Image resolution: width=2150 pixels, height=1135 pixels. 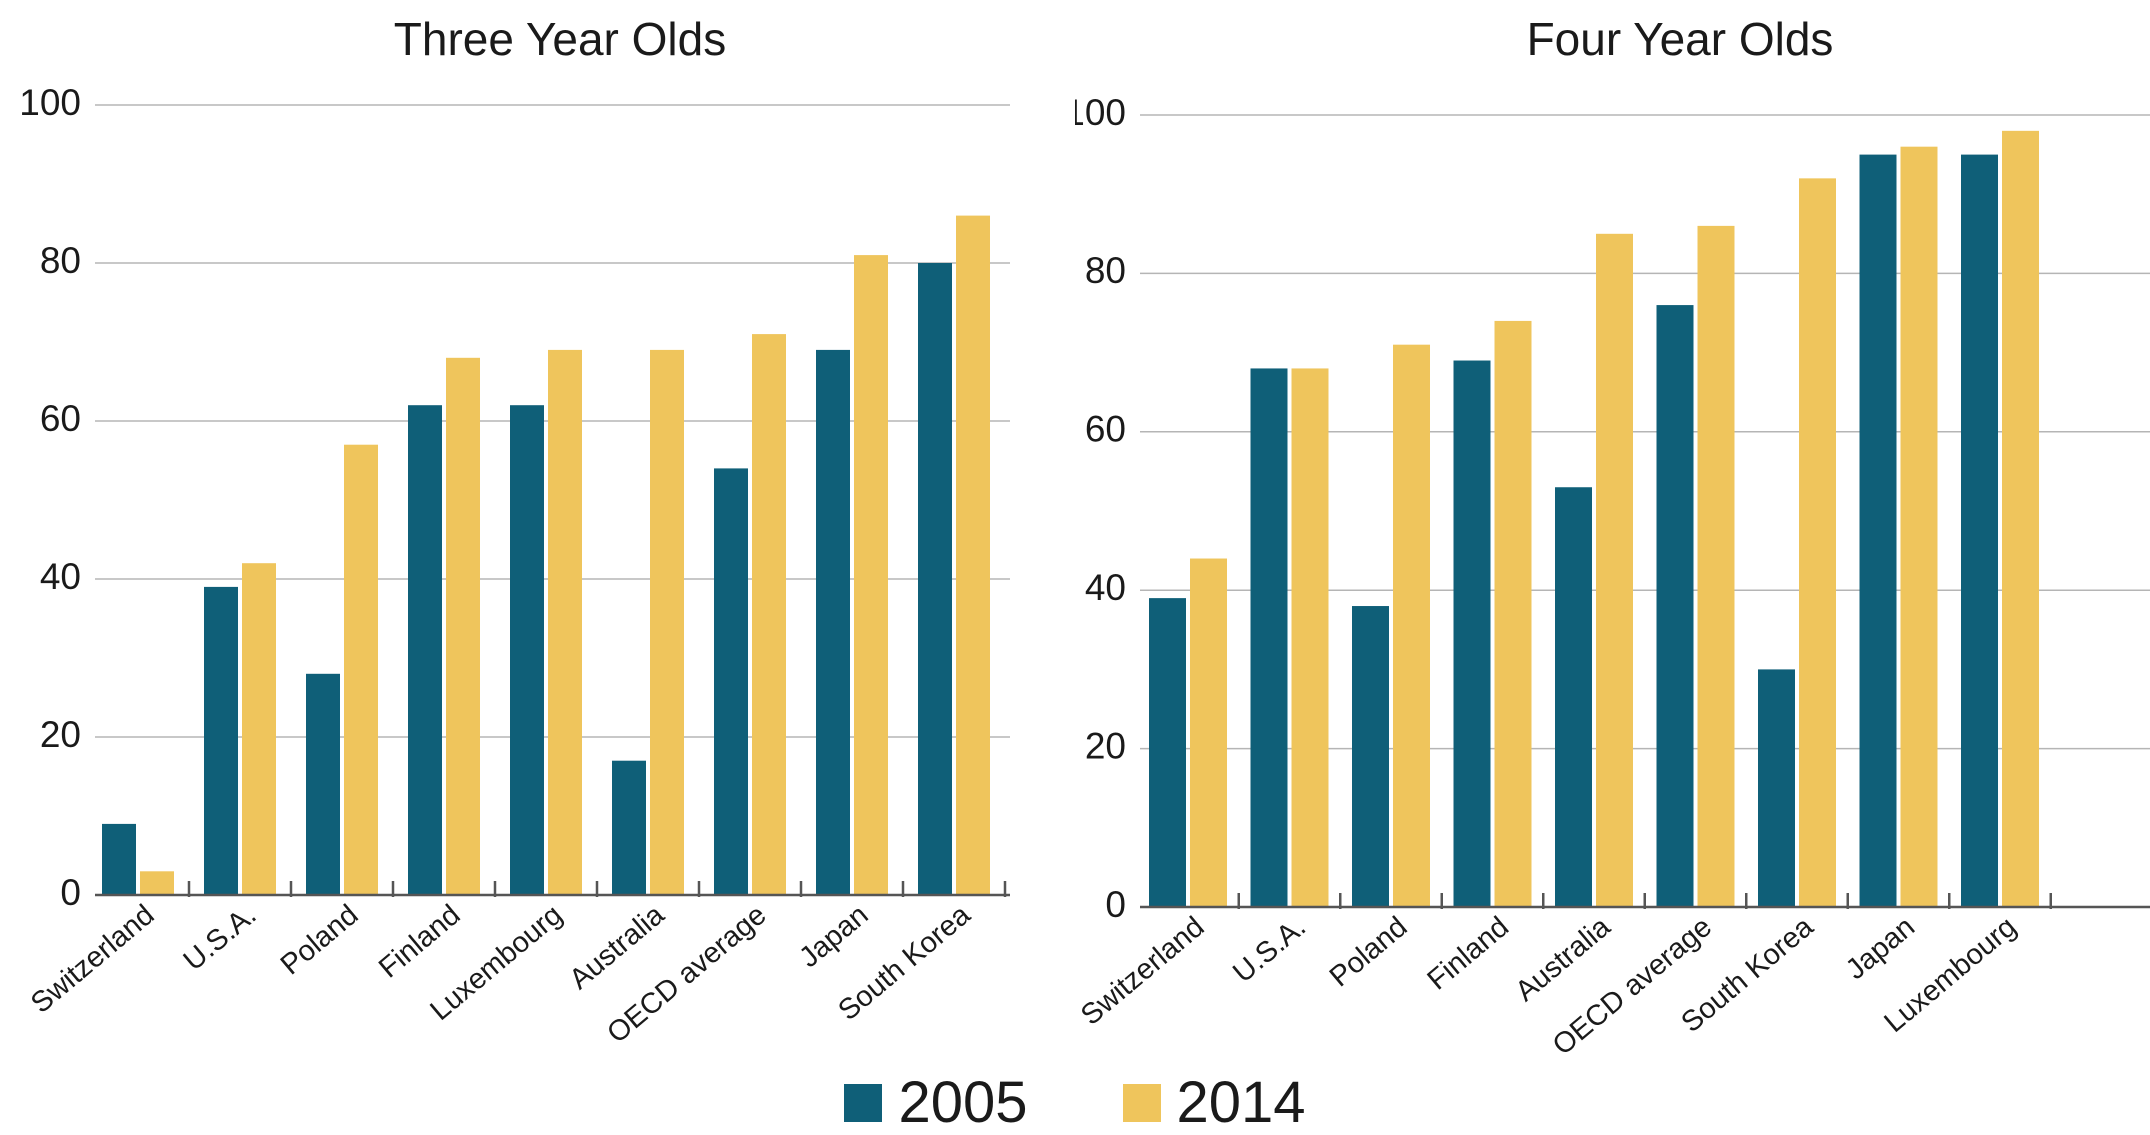 I want to click on three-bar-australia-2014, so click(x=667, y=622).